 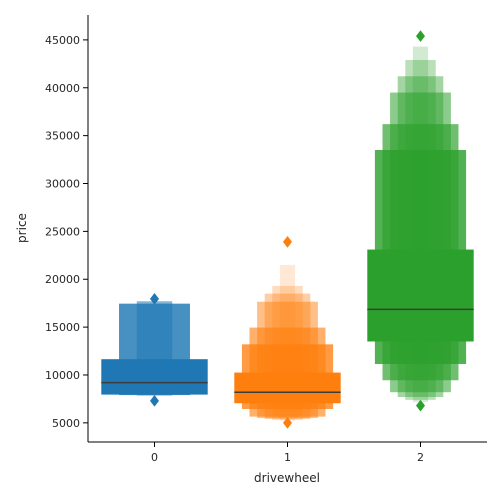 What do you see at coordinates (62, 40) in the screenshot?
I see `y-tick-label: 45000` at bounding box center [62, 40].